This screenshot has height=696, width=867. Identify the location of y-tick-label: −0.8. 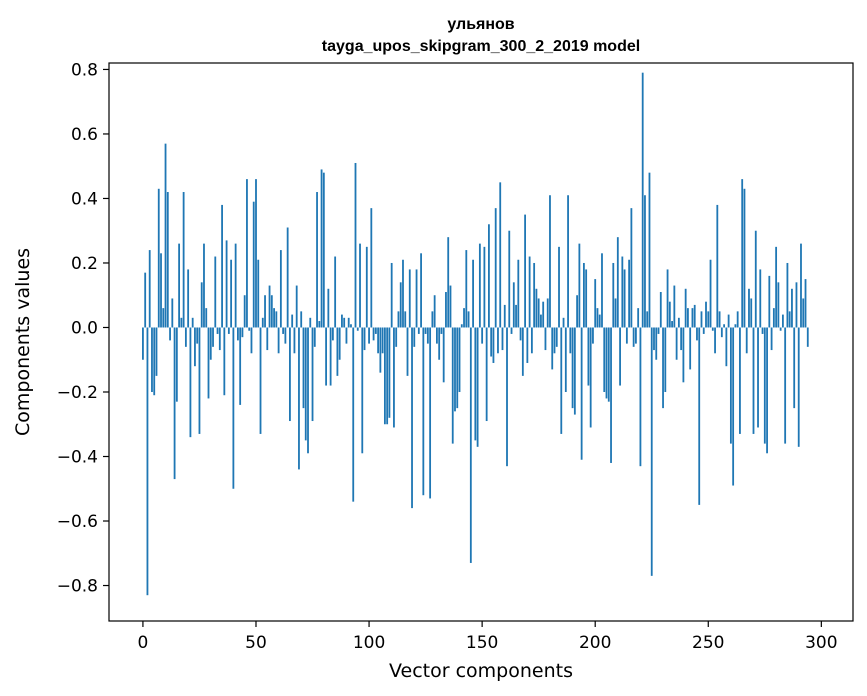
(77, 587).